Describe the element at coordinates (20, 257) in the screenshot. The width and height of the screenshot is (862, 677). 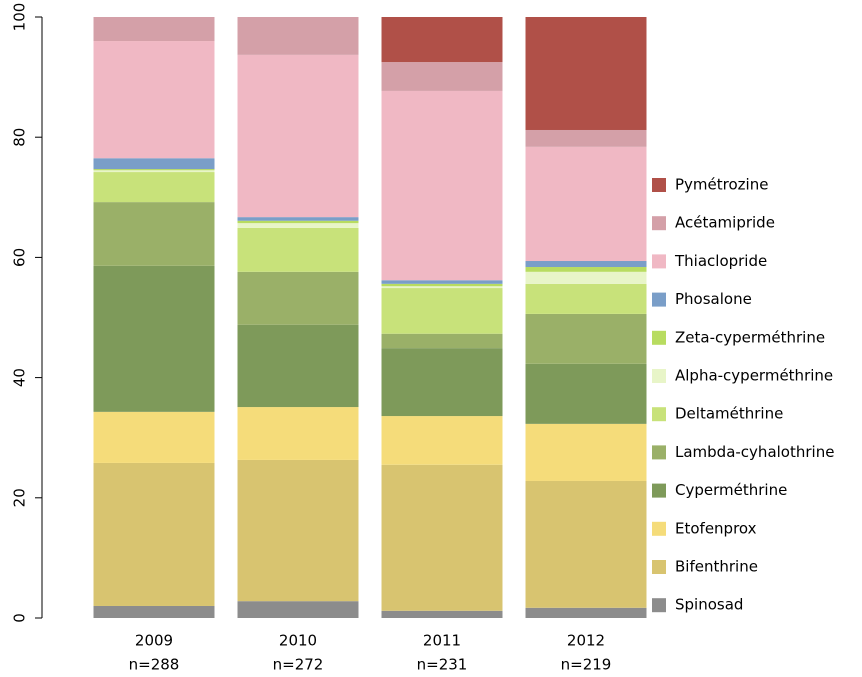
I see `y-tick-label: 60` at that location.